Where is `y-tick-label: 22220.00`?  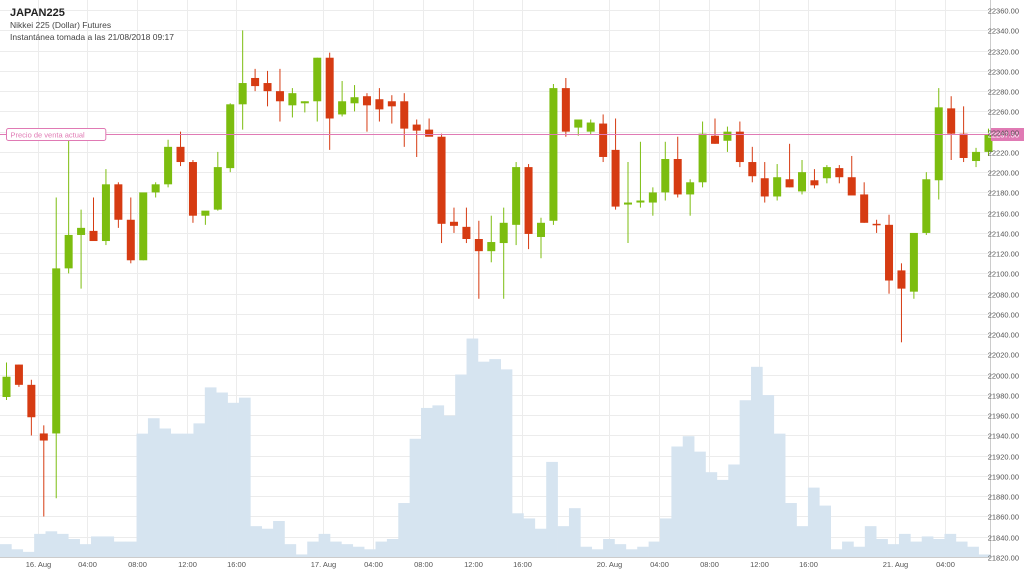 y-tick-label: 22220.00 is located at coordinates (1003, 153).